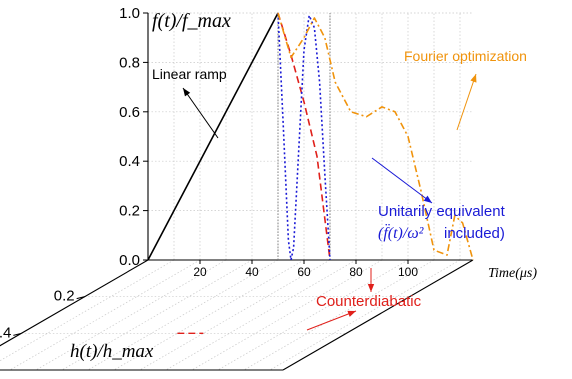 The width and height of the screenshot is (572, 379). I want to click on x-tick-label: 100, so click(408, 272).